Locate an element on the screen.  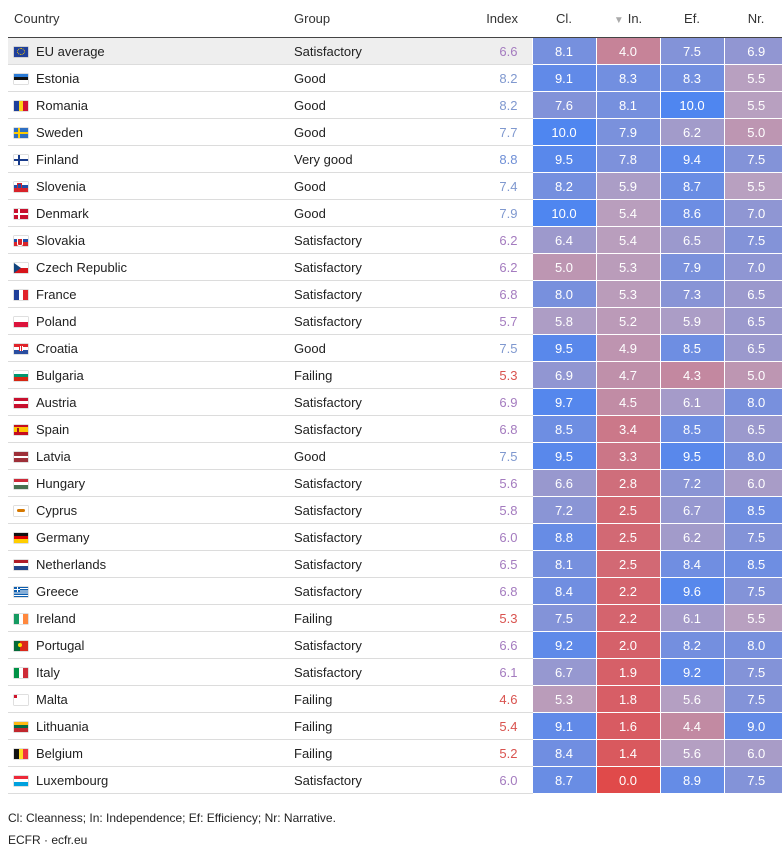
in-score-cell: 3.3 is located at coordinates (627, 456).